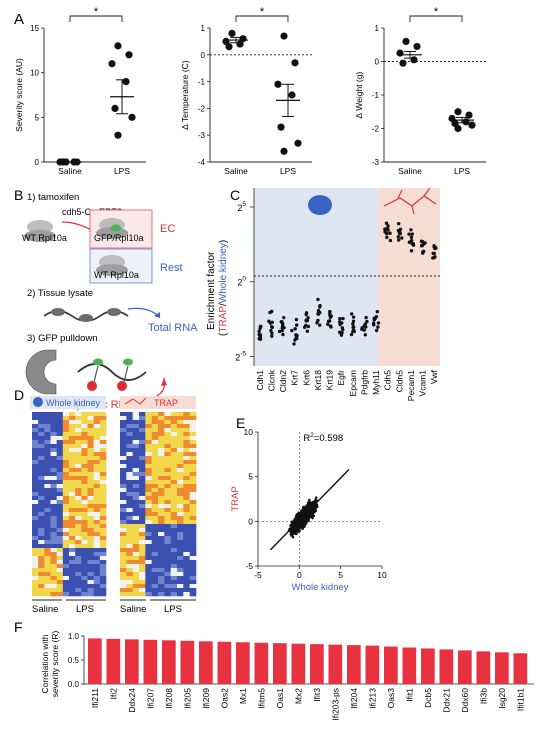 The height and width of the screenshot is (750, 544). What do you see at coordinates (291, 525) in the screenshot?
I see `e-point` at bounding box center [291, 525].